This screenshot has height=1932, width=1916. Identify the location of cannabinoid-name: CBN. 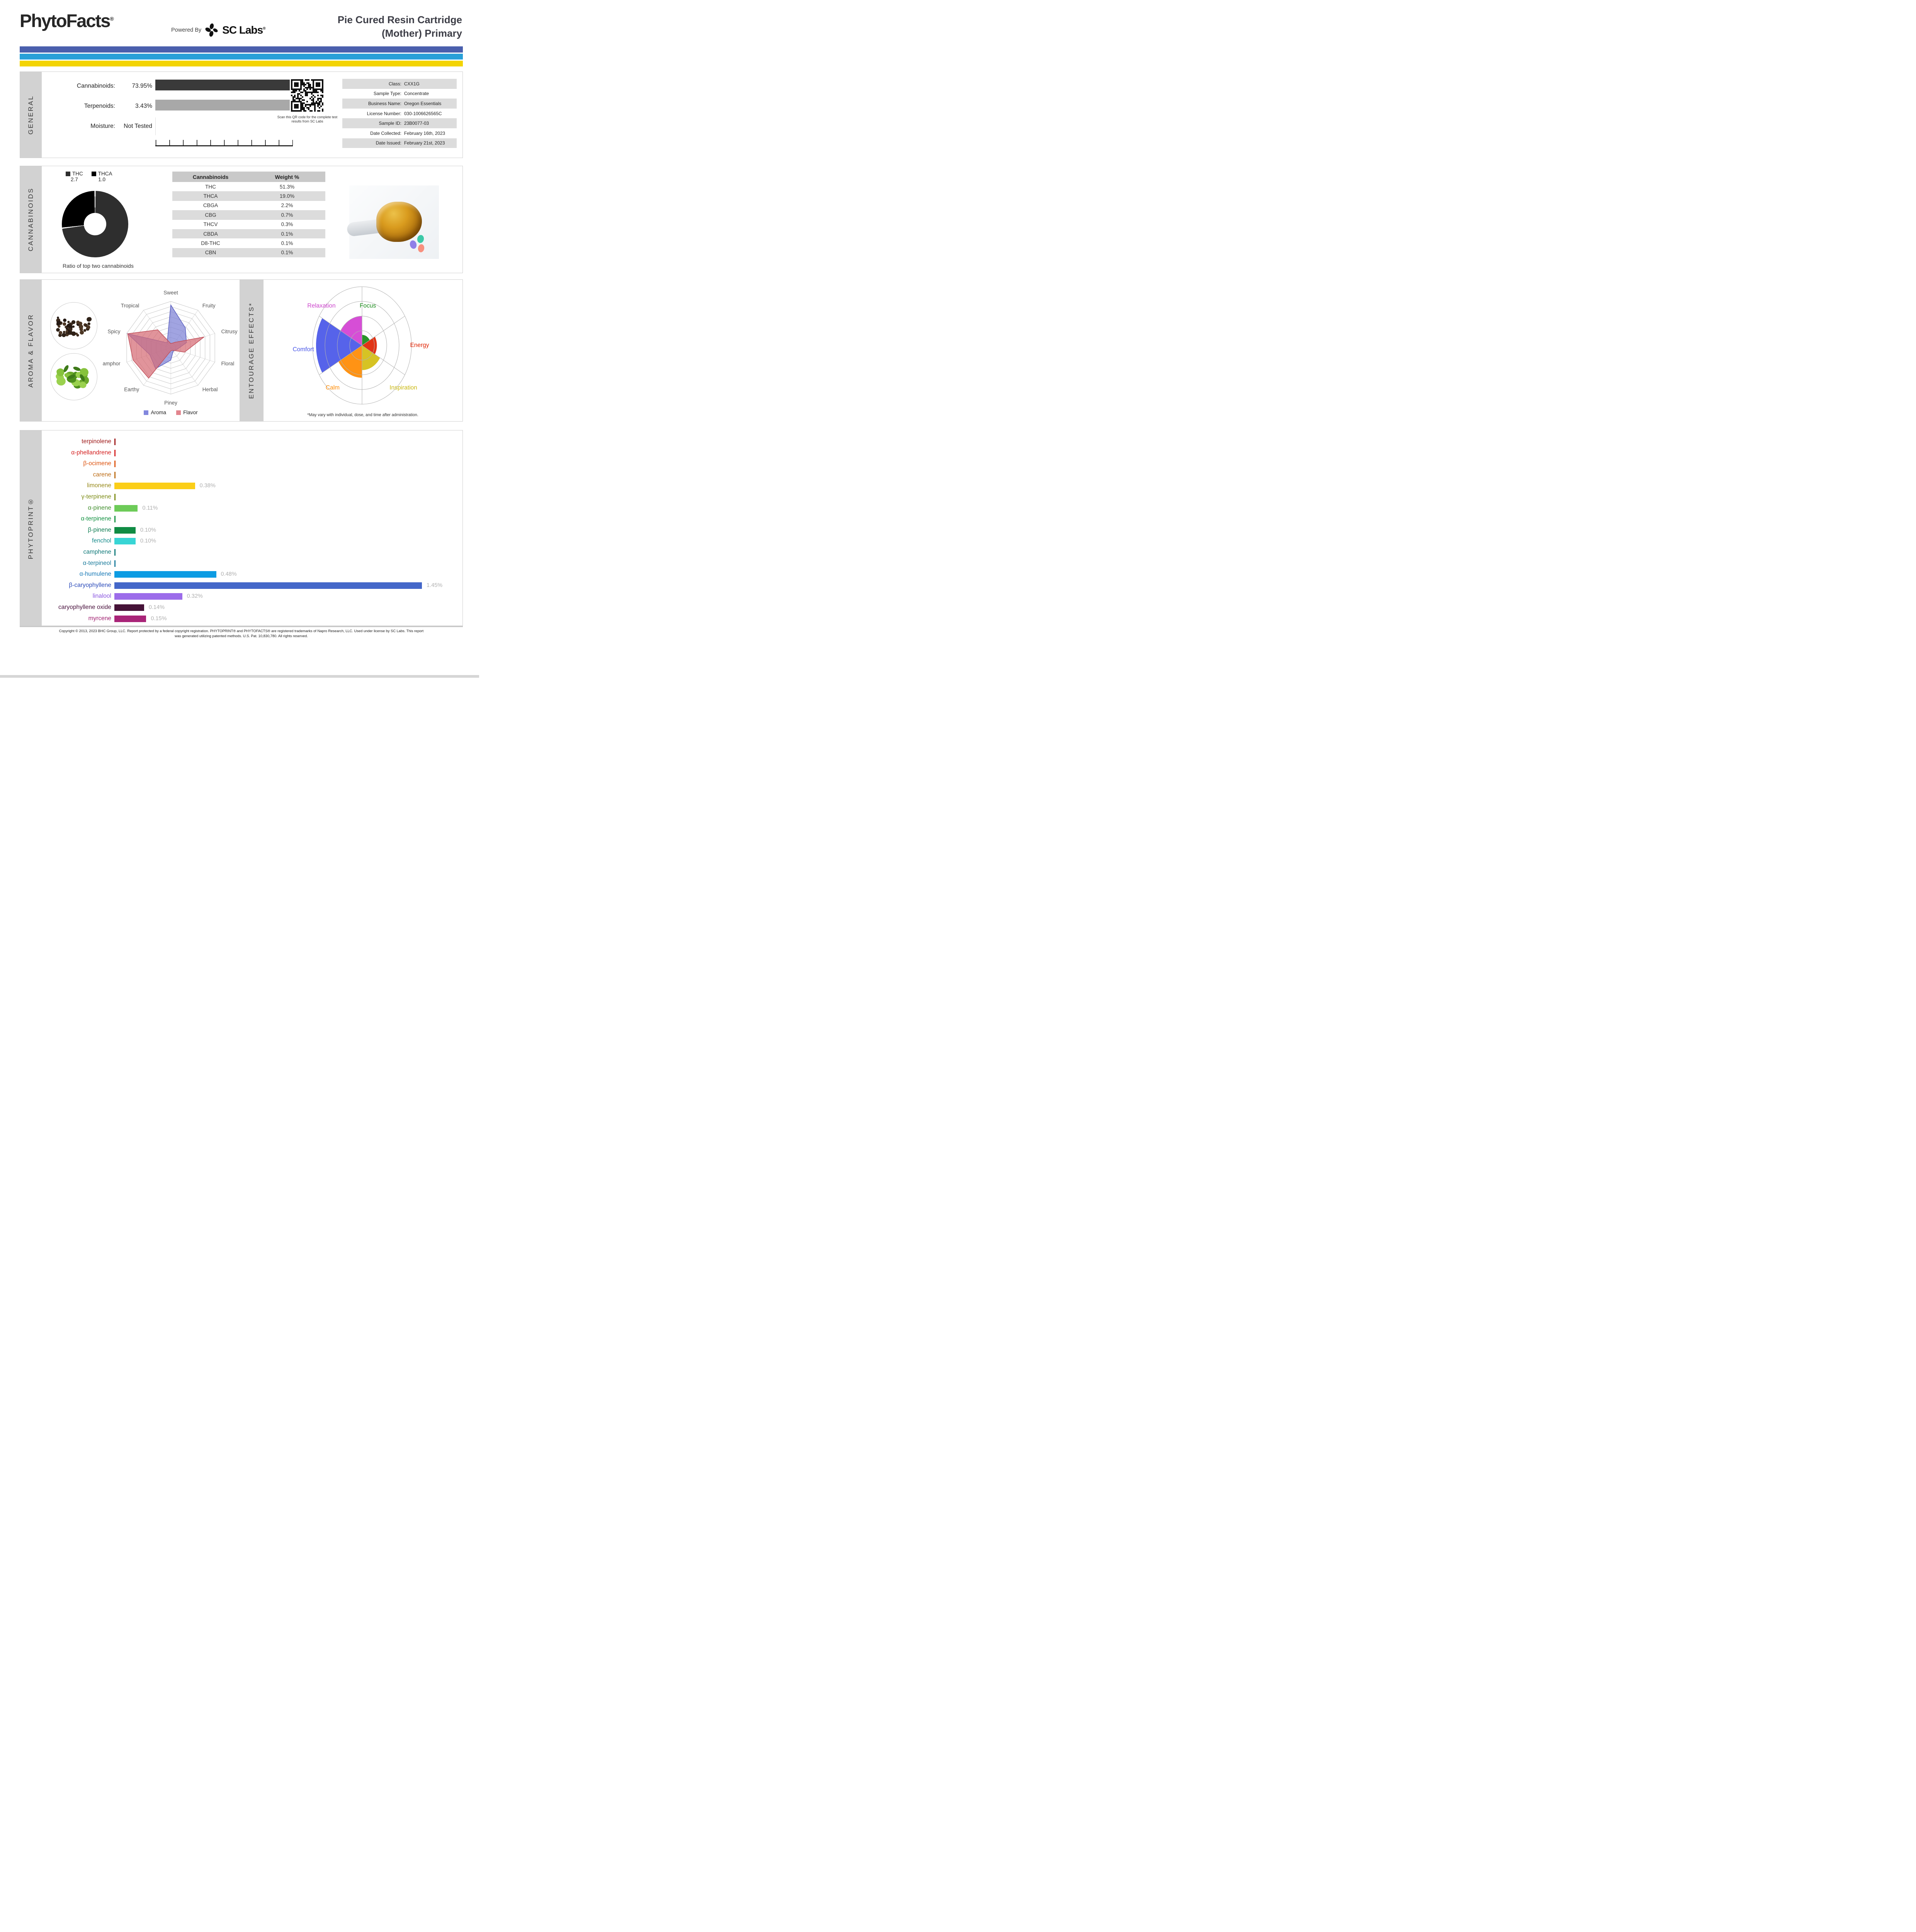
(210, 253).